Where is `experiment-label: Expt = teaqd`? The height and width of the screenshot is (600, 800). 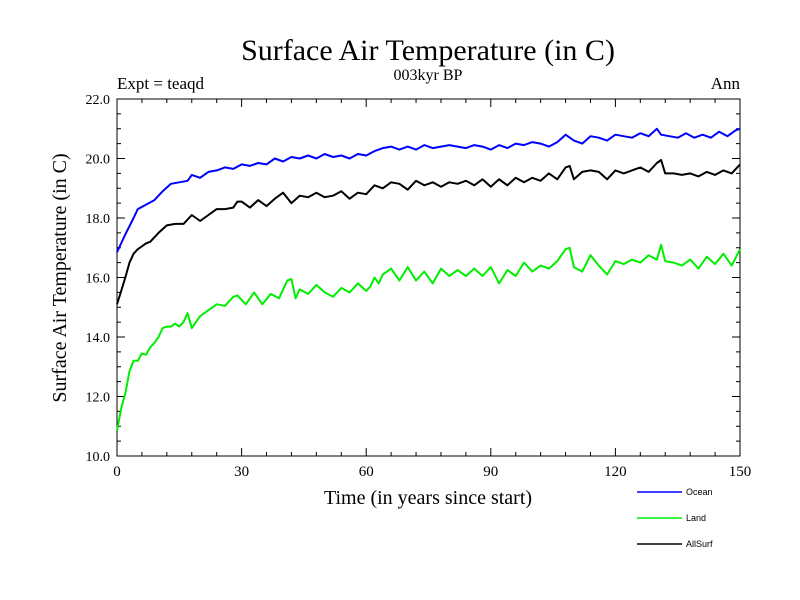
experiment-label: Expt = teaqd is located at coordinates (161, 83).